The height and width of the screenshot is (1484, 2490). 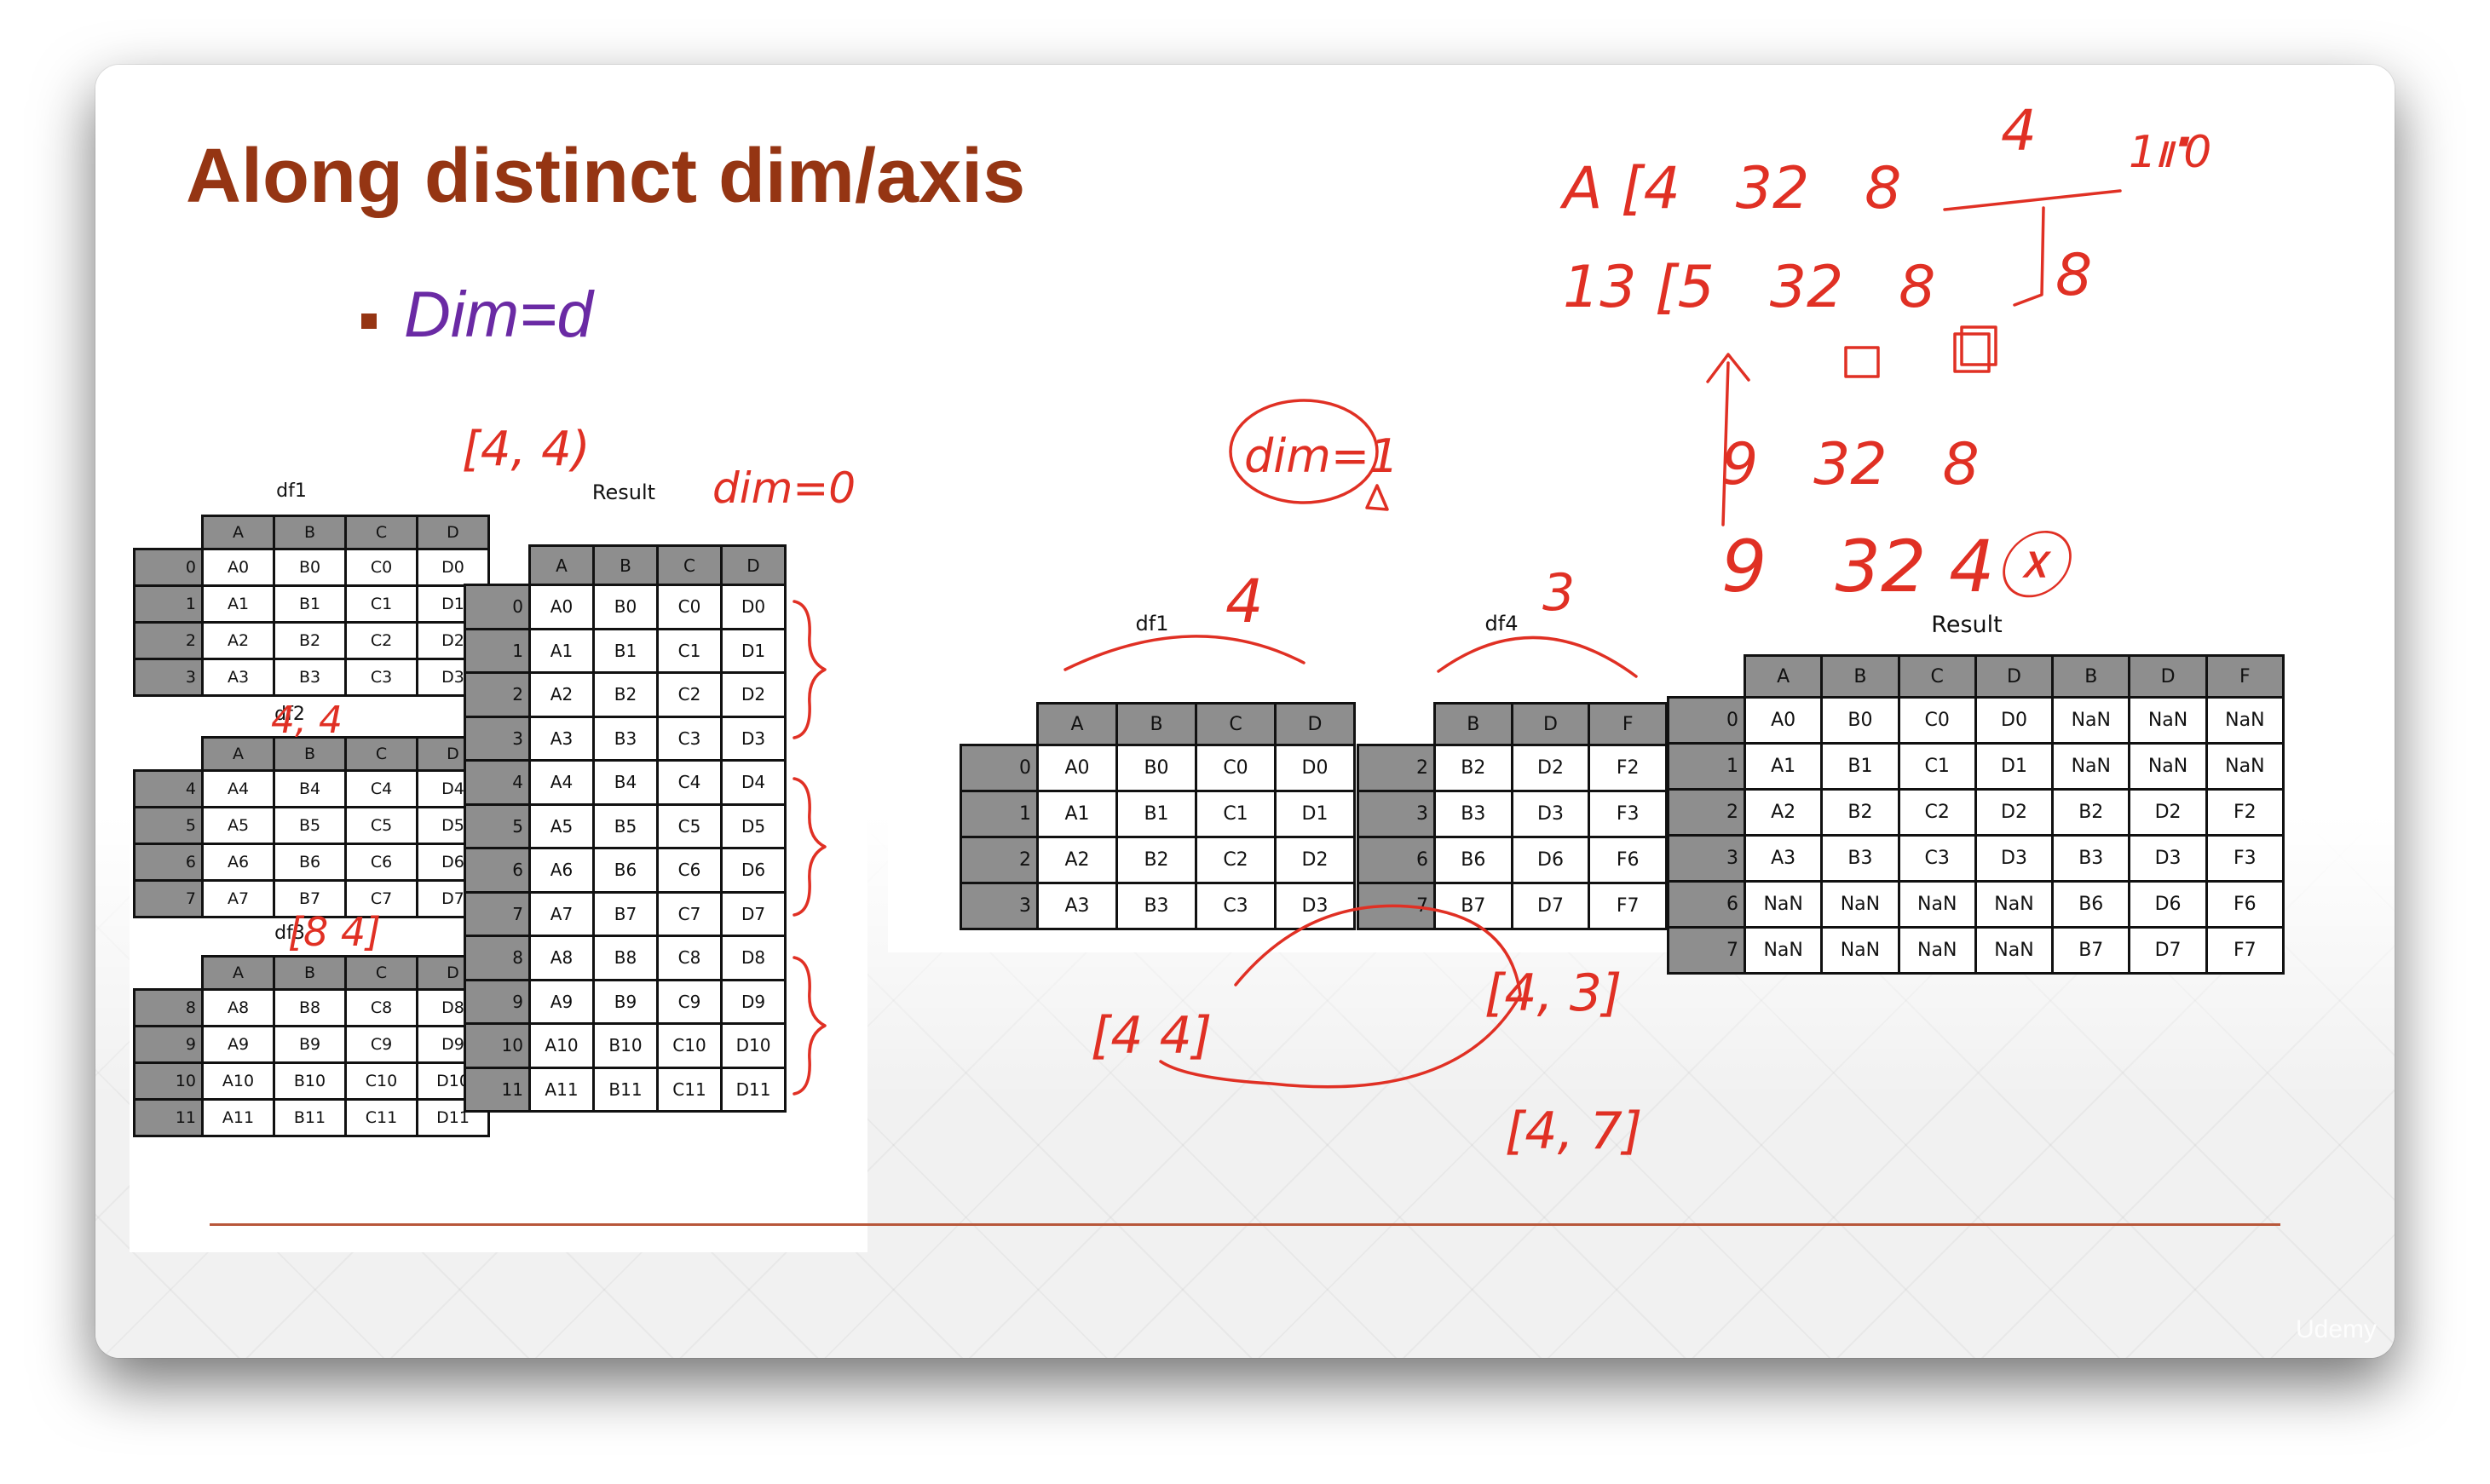 I want to click on left-df2-cell: C5, so click(x=381, y=825).